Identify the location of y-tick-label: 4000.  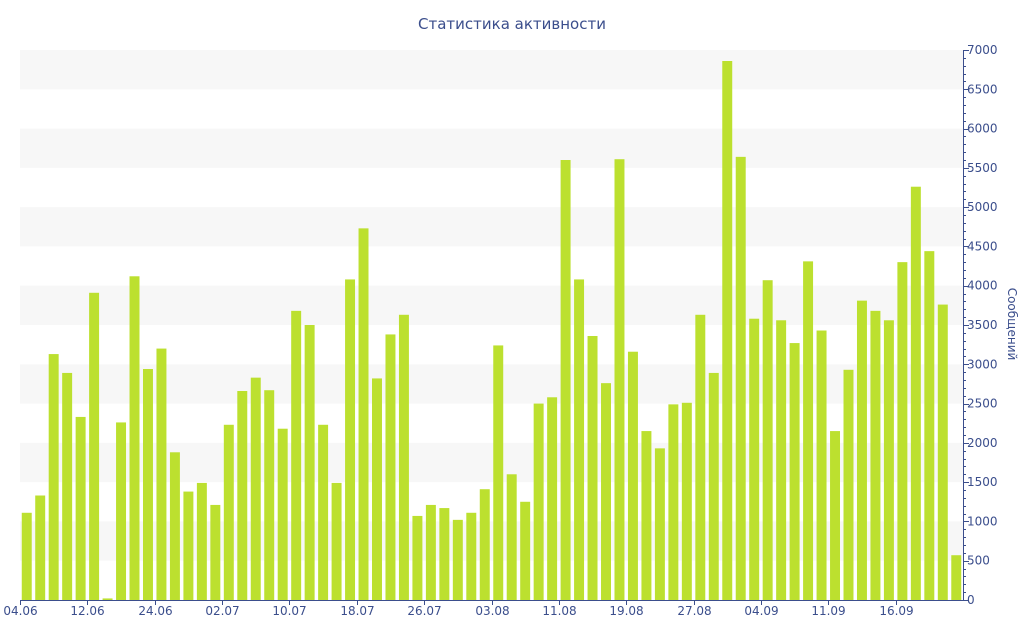
(982, 286).